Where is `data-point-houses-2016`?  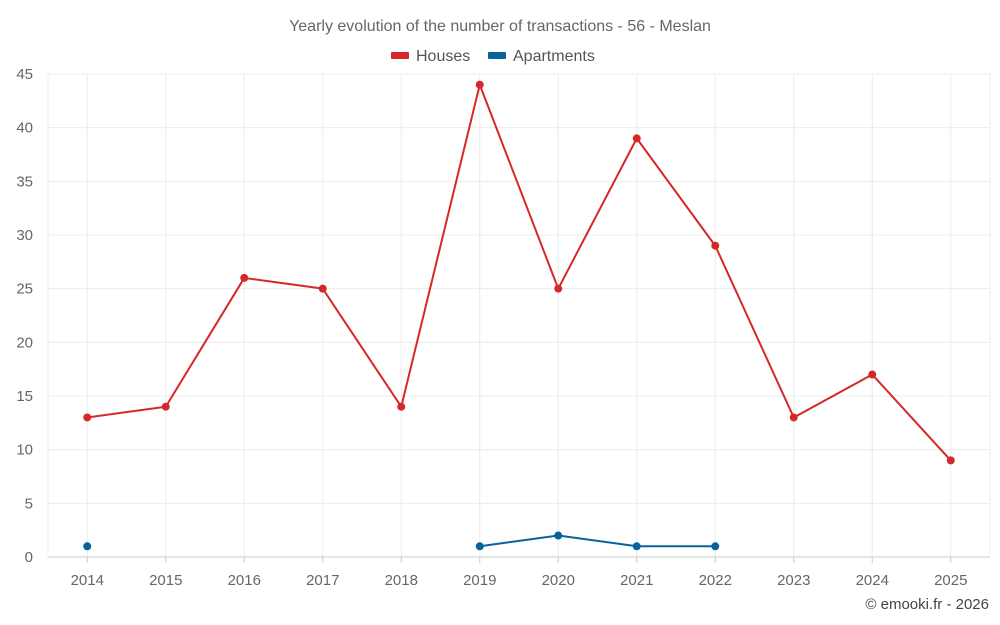 data-point-houses-2016 is located at coordinates (244, 277).